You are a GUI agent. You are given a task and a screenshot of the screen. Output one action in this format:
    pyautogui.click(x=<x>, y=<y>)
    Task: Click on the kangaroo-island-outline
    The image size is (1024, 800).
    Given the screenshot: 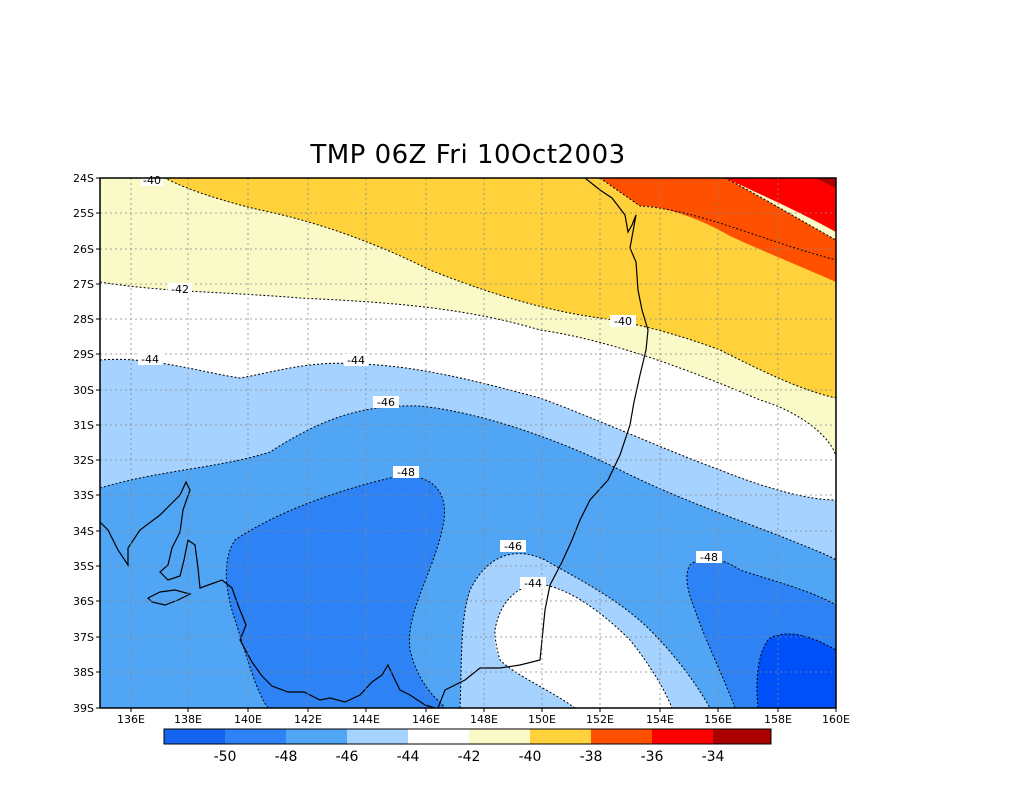 What is the action you would take?
    pyautogui.click(x=169, y=597)
    